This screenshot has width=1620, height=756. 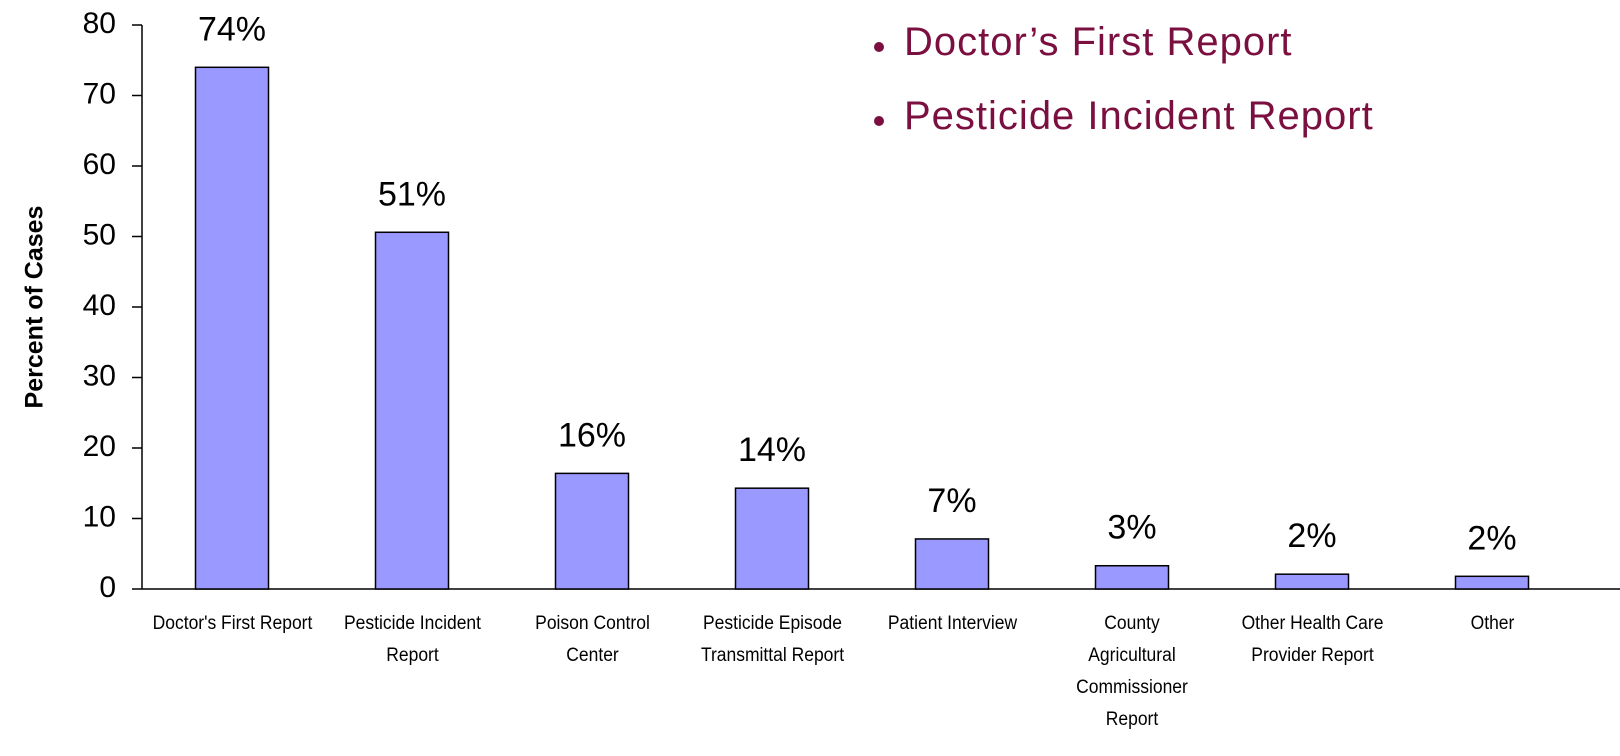 I want to click on y-tick-label: 40, so click(x=99, y=305).